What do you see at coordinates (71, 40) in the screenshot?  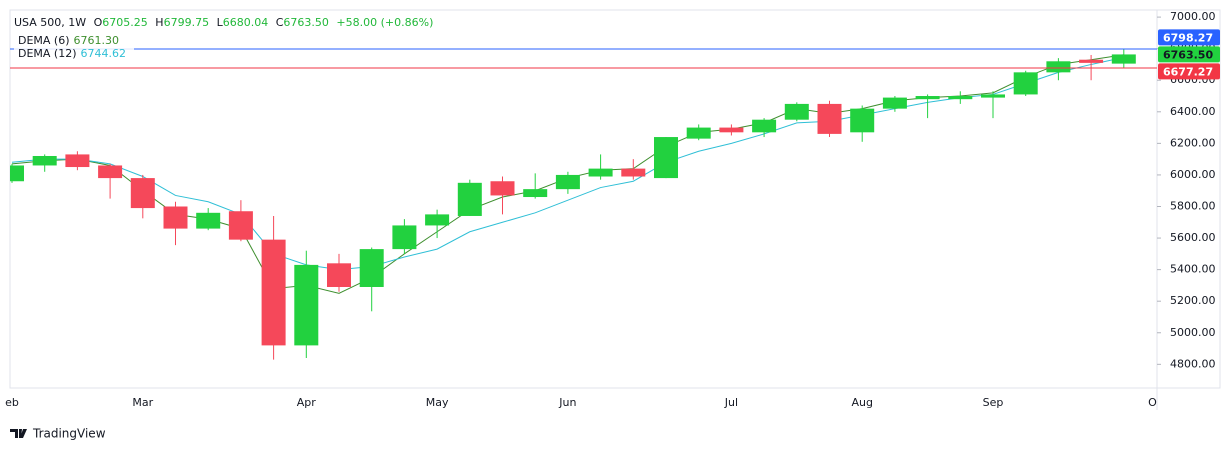 I see `legend-row: DEMA (6) 6761.30` at bounding box center [71, 40].